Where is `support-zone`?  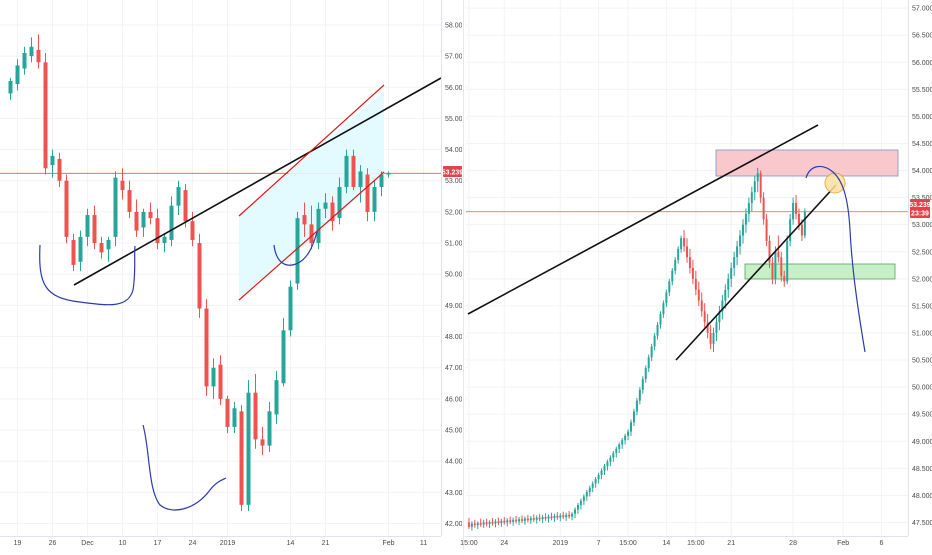
support-zone is located at coordinates (820, 271).